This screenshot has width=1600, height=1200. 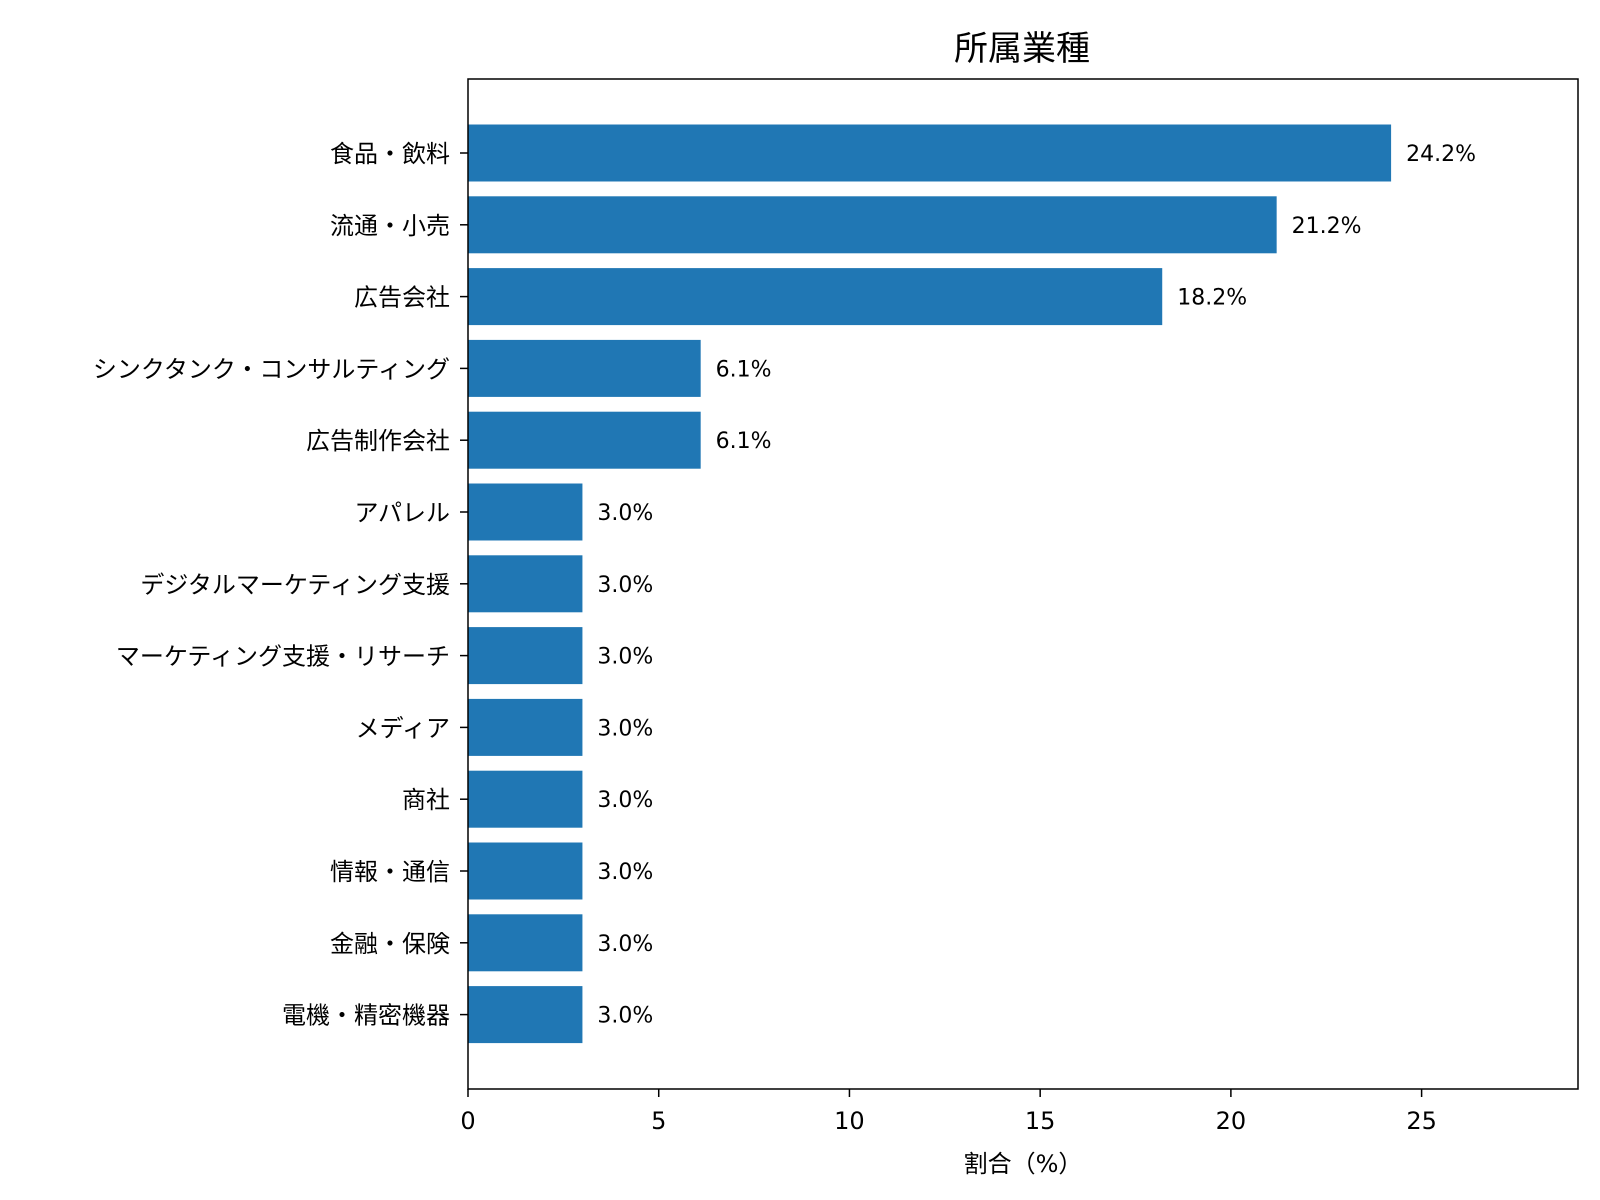 What do you see at coordinates (402, 513) in the screenshot?
I see `category-label-5: アパレル` at bounding box center [402, 513].